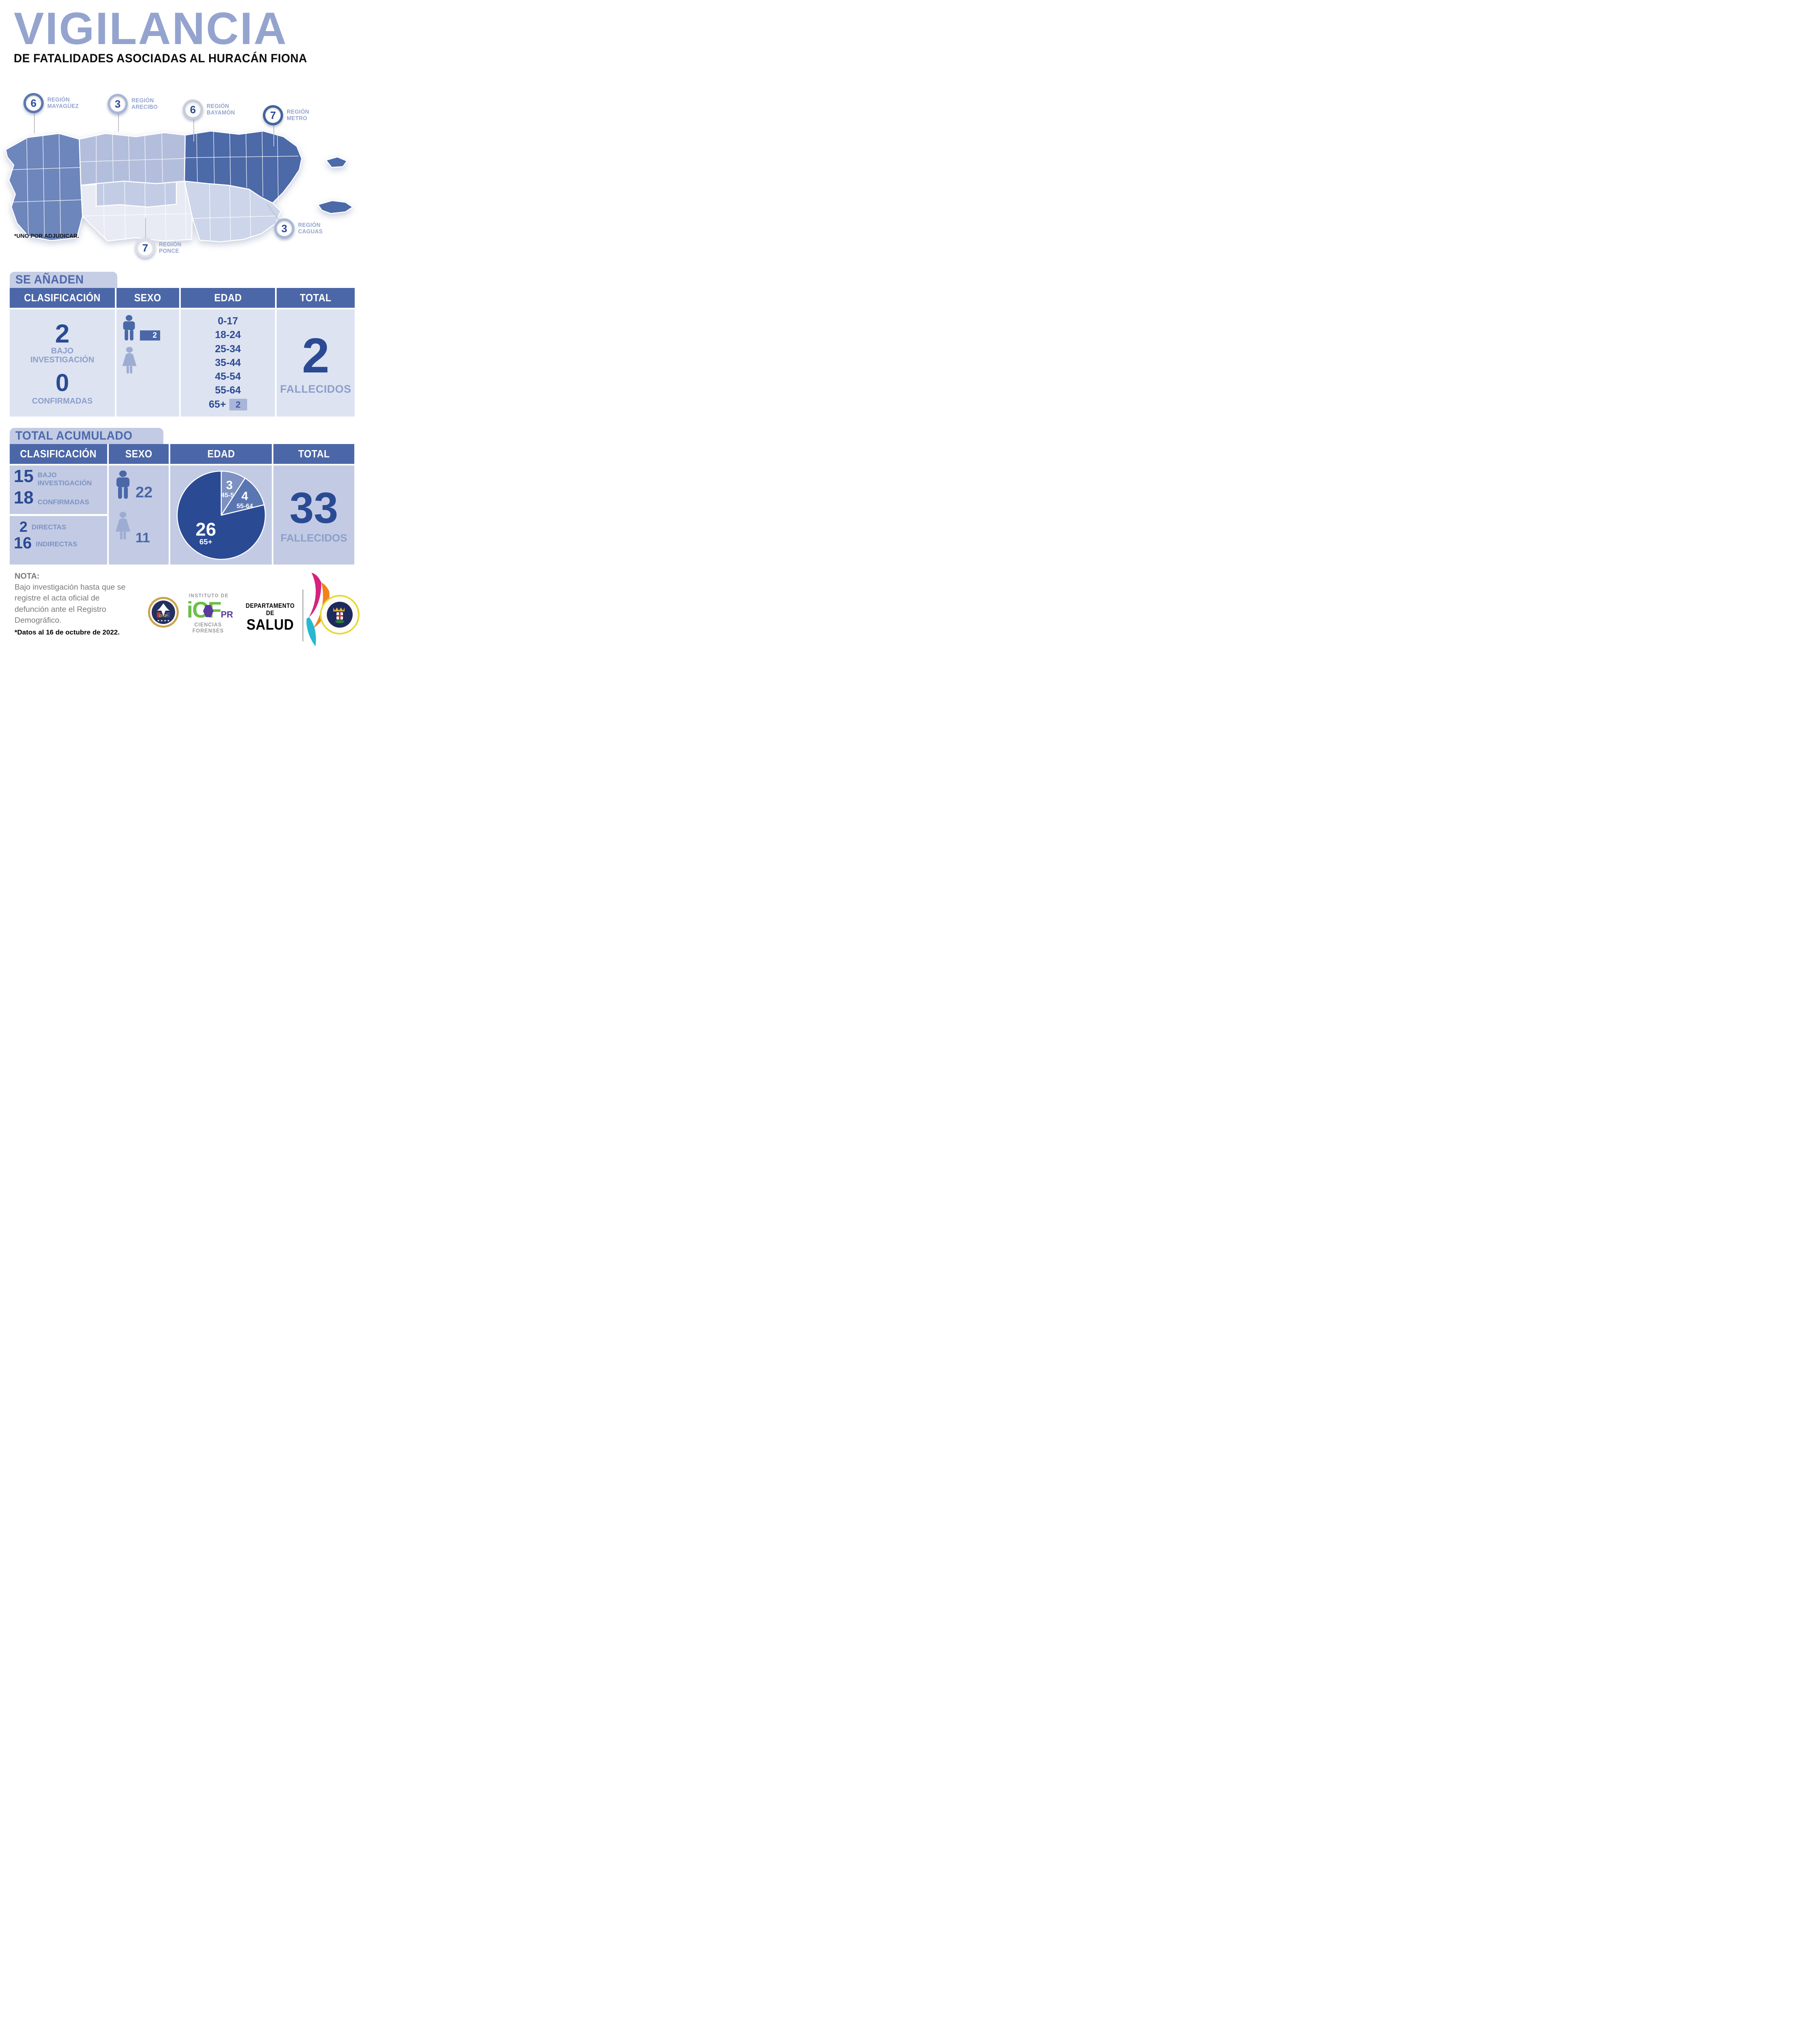  Describe the element at coordinates (228, 362) in the screenshot. I see `age-group: 35-44` at that location.